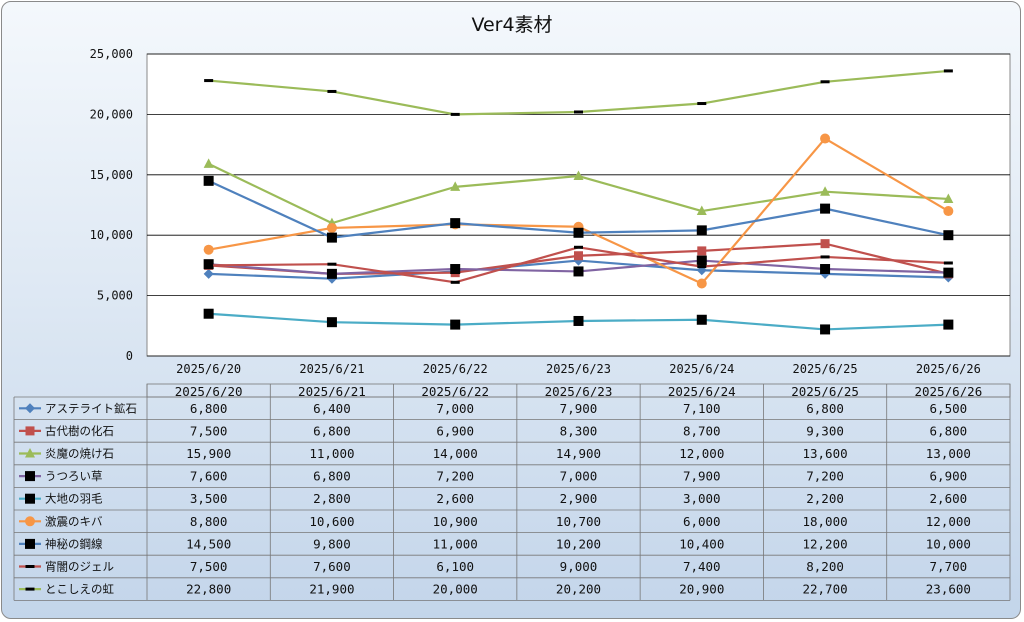 The width and height of the screenshot is (1024, 622). What do you see at coordinates (825, 498) in the screenshot?
I see `table-cell-value: 2,200` at bounding box center [825, 498].